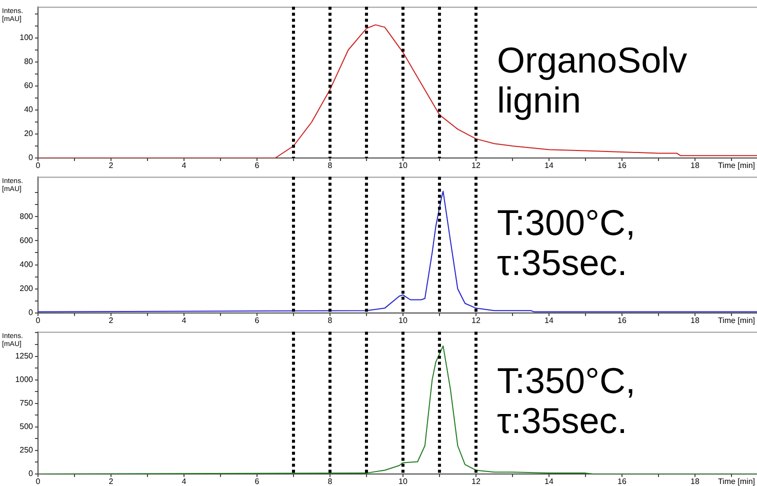 This screenshot has width=757, height=486. What do you see at coordinates (24, 355) in the screenshot?
I see `y-tick-label: 1250` at bounding box center [24, 355].